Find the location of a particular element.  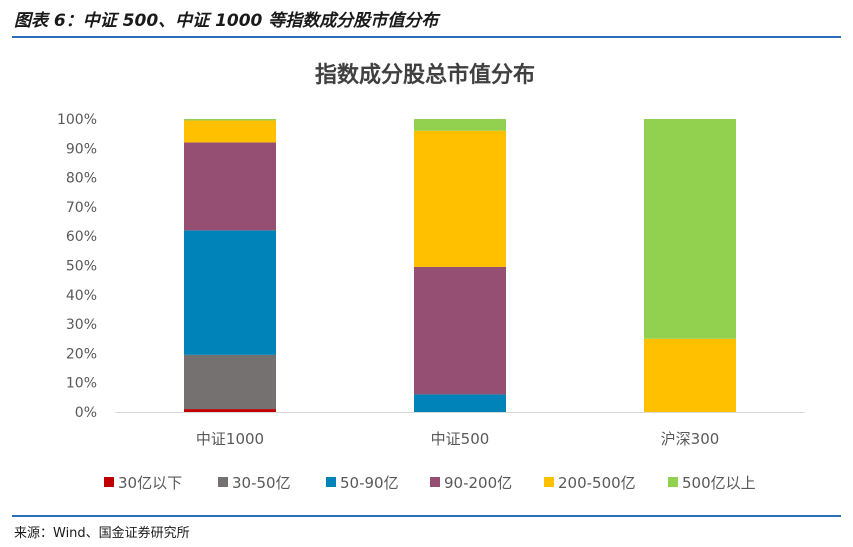

y-tick-label: 0% is located at coordinates (86, 413).